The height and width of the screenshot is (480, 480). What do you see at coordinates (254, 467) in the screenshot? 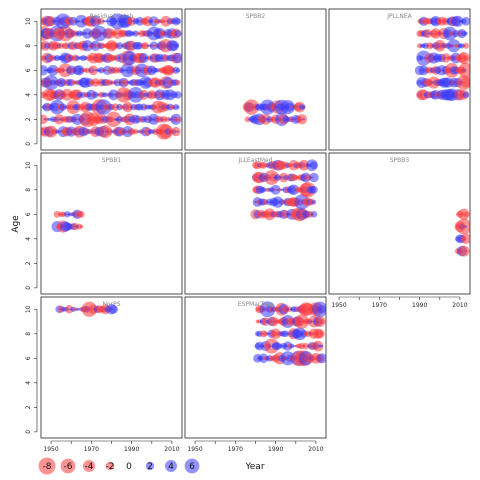
I see `x-axis-title: Year` at bounding box center [254, 467].